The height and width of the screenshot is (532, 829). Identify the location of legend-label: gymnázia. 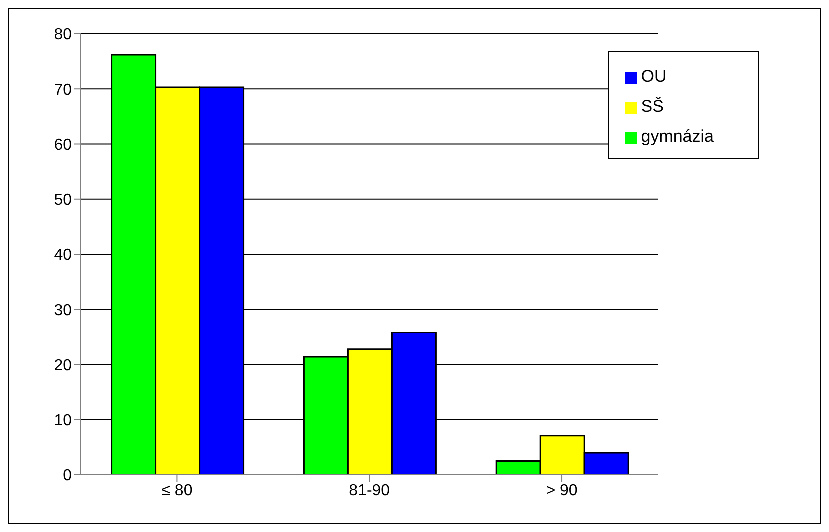
(677, 136).